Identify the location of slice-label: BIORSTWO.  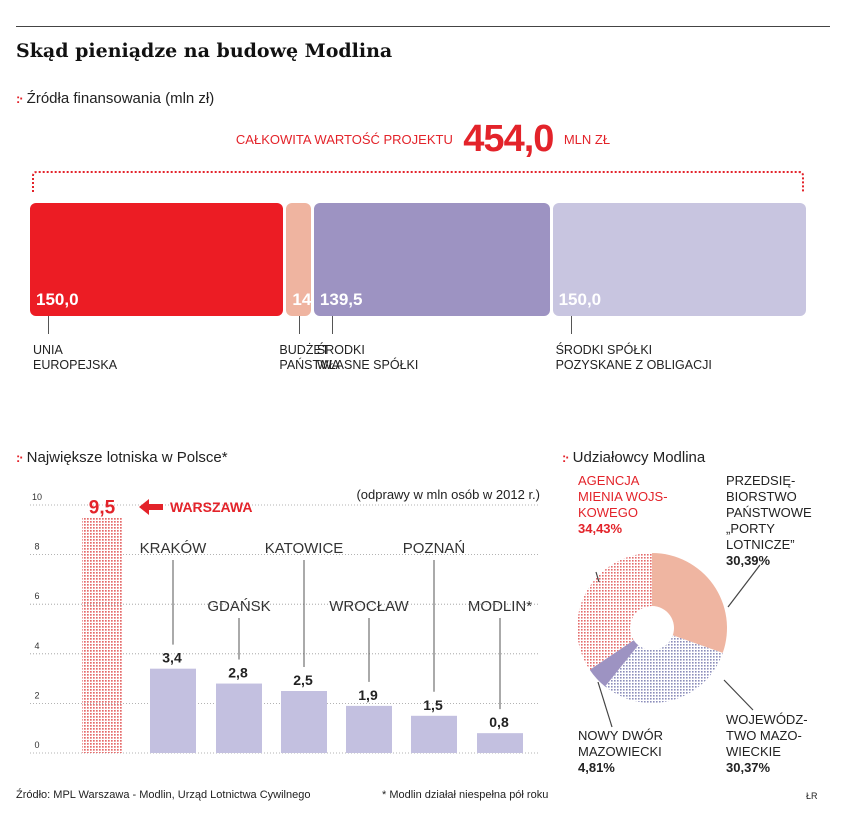
(761, 496).